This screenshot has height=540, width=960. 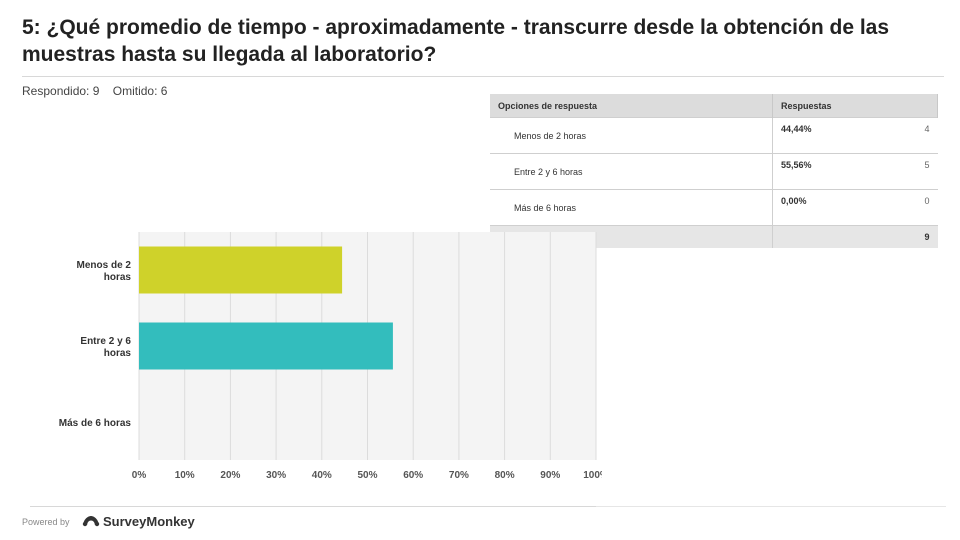 I want to click on category-label: Más de 6 horas, so click(x=95, y=423).